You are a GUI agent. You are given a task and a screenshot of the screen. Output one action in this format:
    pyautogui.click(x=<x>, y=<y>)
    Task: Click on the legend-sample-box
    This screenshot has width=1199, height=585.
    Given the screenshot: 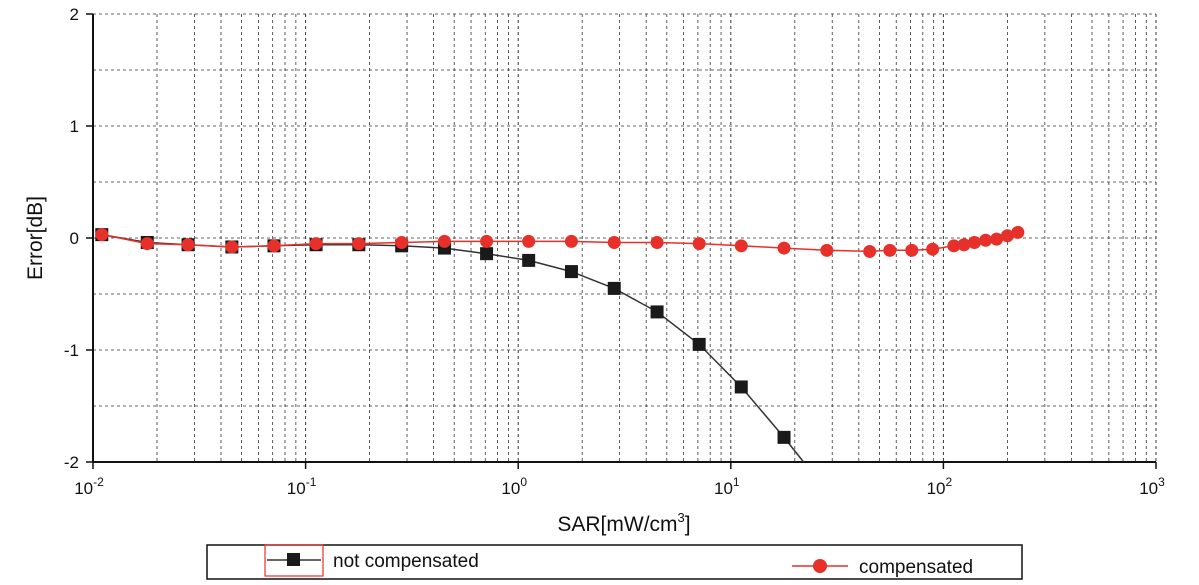 What is the action you would take?
    pyautogui.click(x=294, y=560)
    